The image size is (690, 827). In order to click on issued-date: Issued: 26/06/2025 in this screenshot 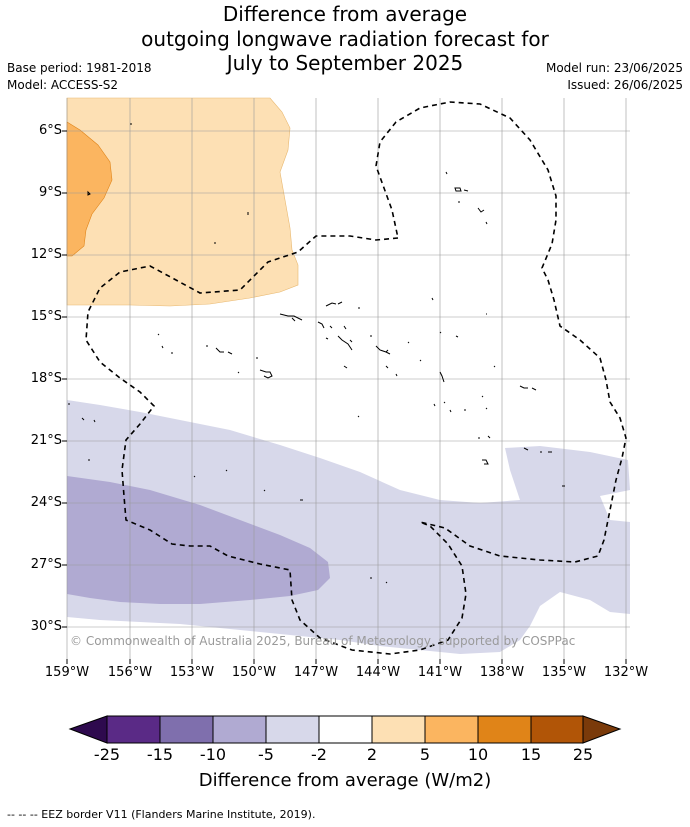, I will do `click(625, 85)`.